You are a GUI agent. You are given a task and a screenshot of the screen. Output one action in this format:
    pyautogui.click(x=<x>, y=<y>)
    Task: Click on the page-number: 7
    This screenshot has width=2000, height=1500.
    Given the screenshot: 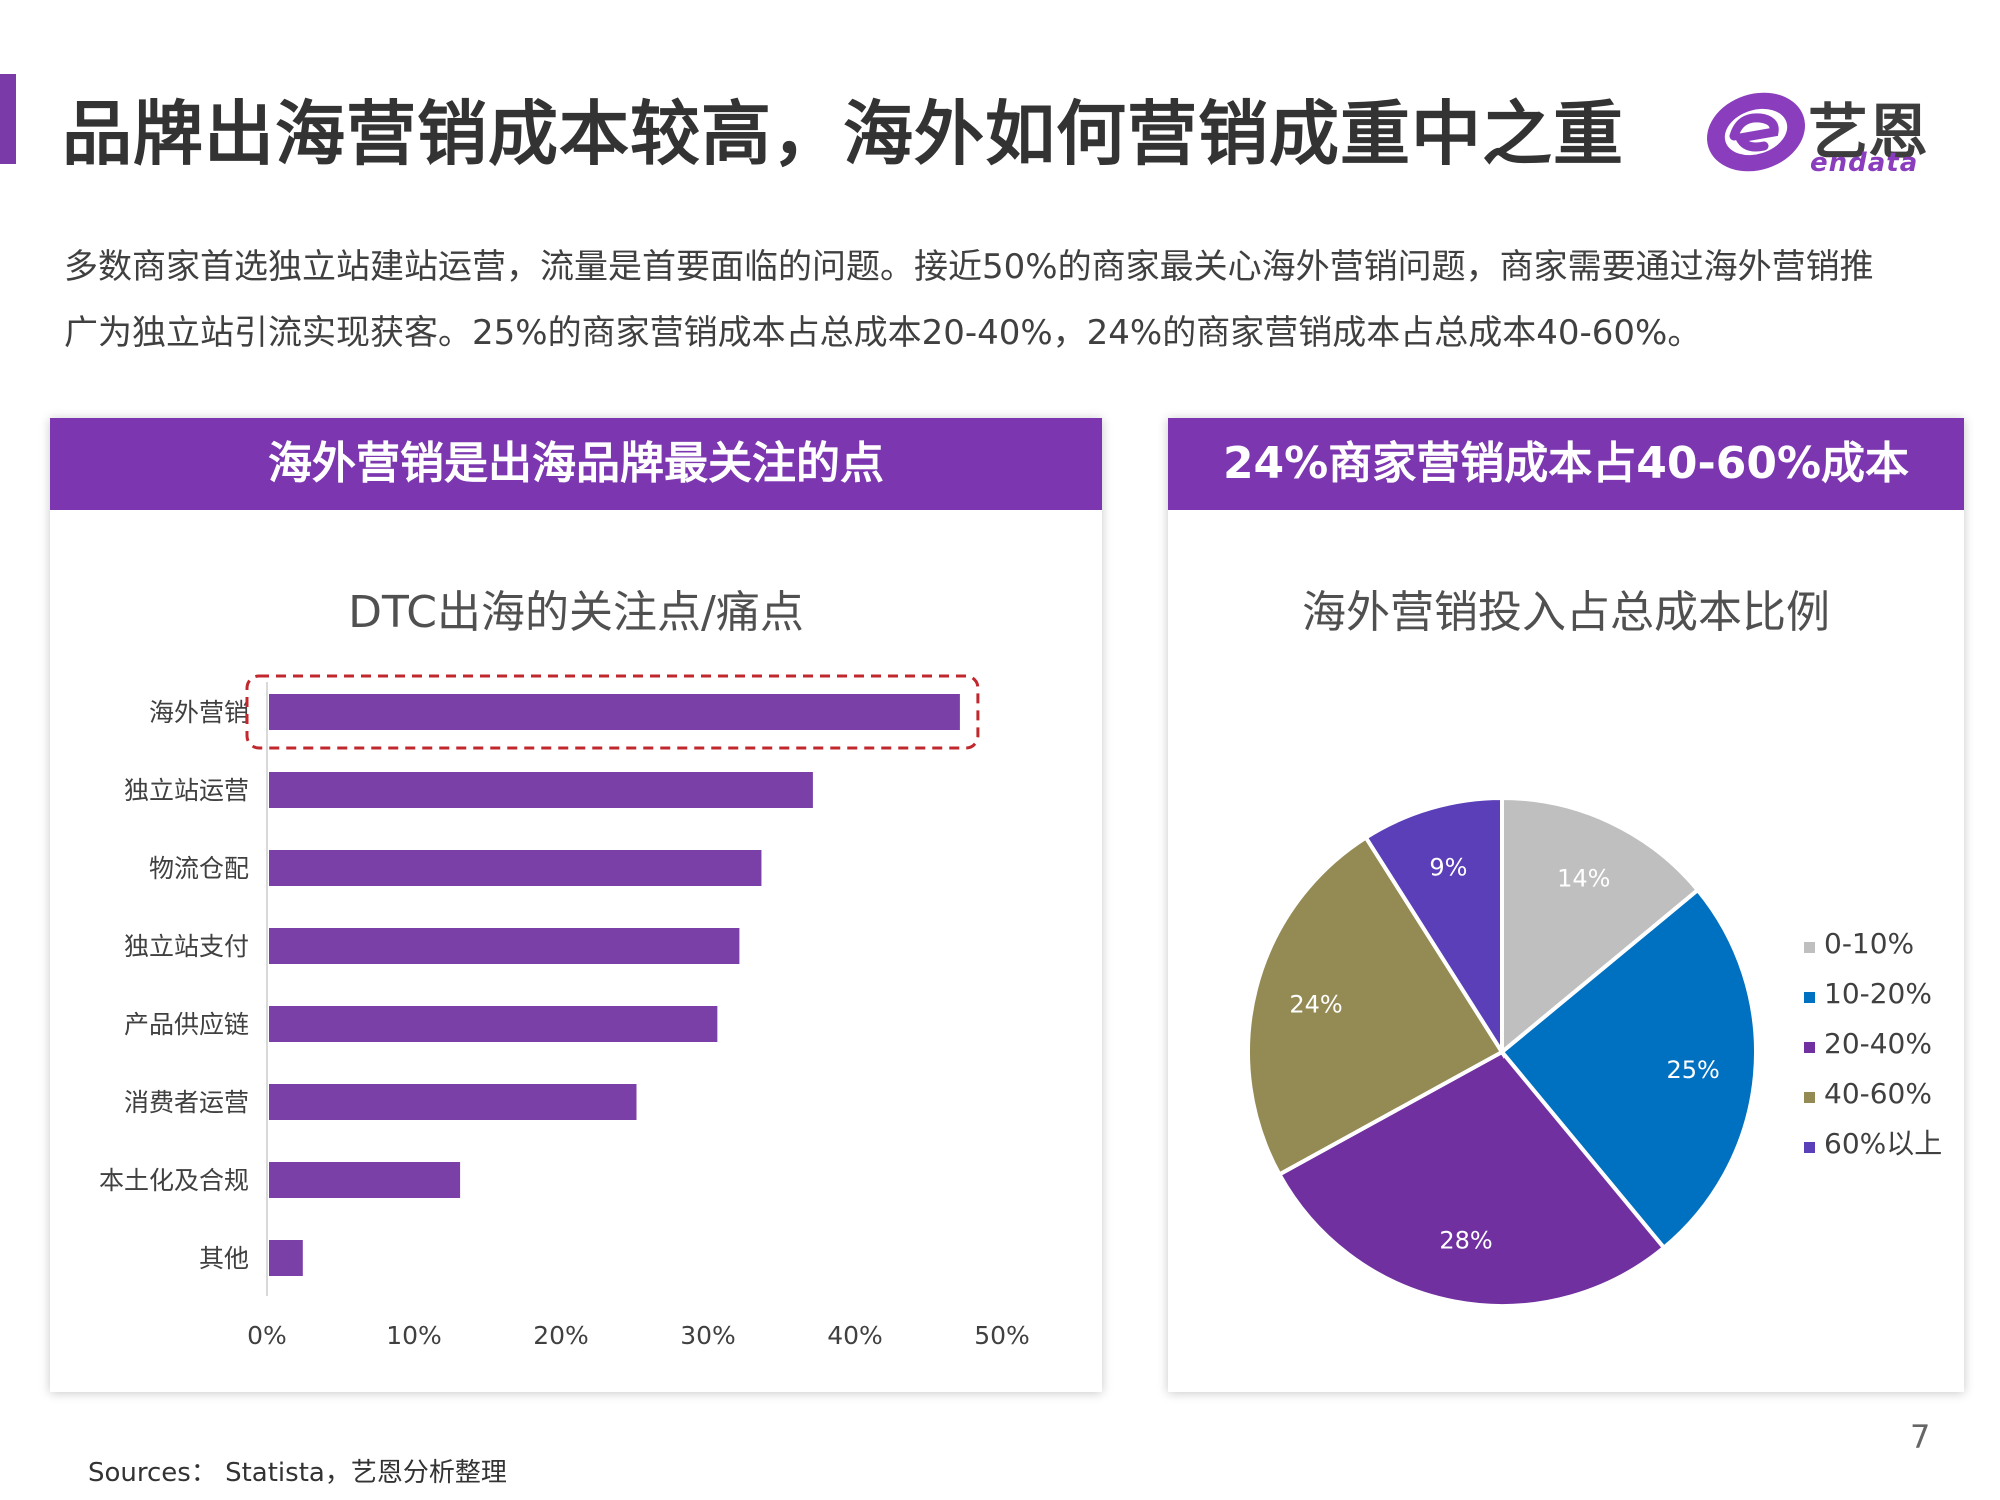 What is the action you would take?
    pyautogui.click(x=1920, y=1437)
    